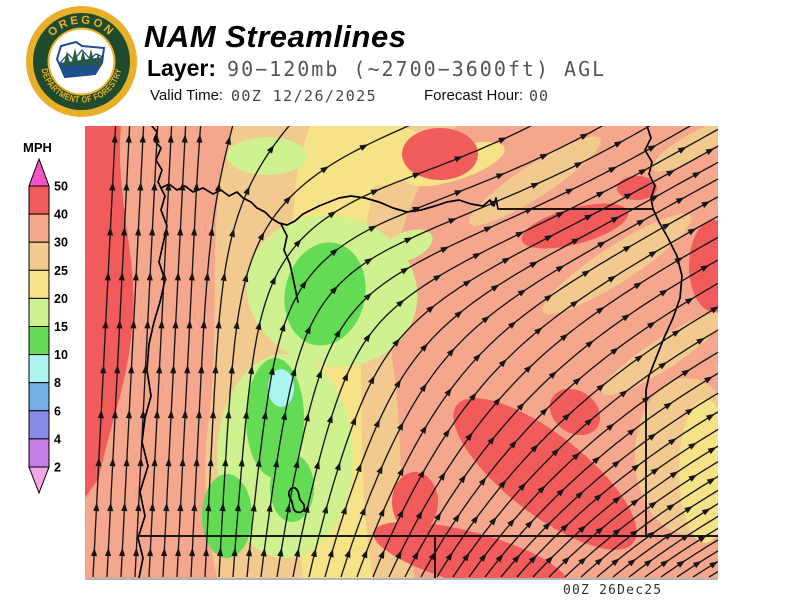 This screenshot has height=600, width=800. Describe the element at coordinates (401, 579) in the screenshot. I see `map-bottom-edge` at that location.